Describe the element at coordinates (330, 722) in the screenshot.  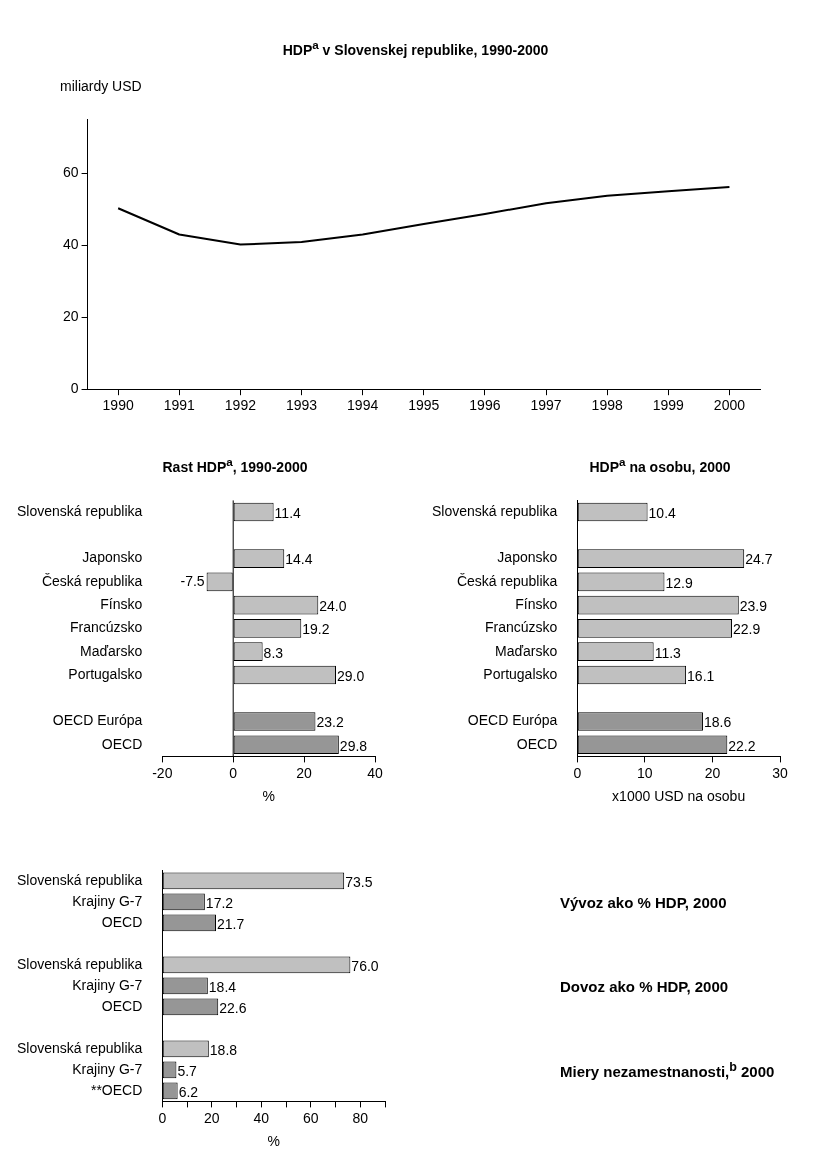
I see `data-label: 23.2` at that location.